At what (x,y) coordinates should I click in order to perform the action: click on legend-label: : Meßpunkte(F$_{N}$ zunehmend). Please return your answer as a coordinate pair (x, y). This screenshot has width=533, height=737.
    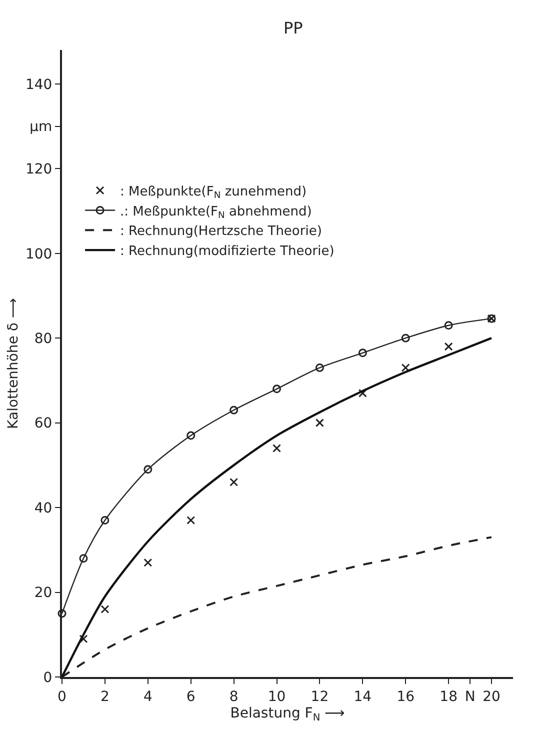
    Looking at the image, I should click on (213, 193).